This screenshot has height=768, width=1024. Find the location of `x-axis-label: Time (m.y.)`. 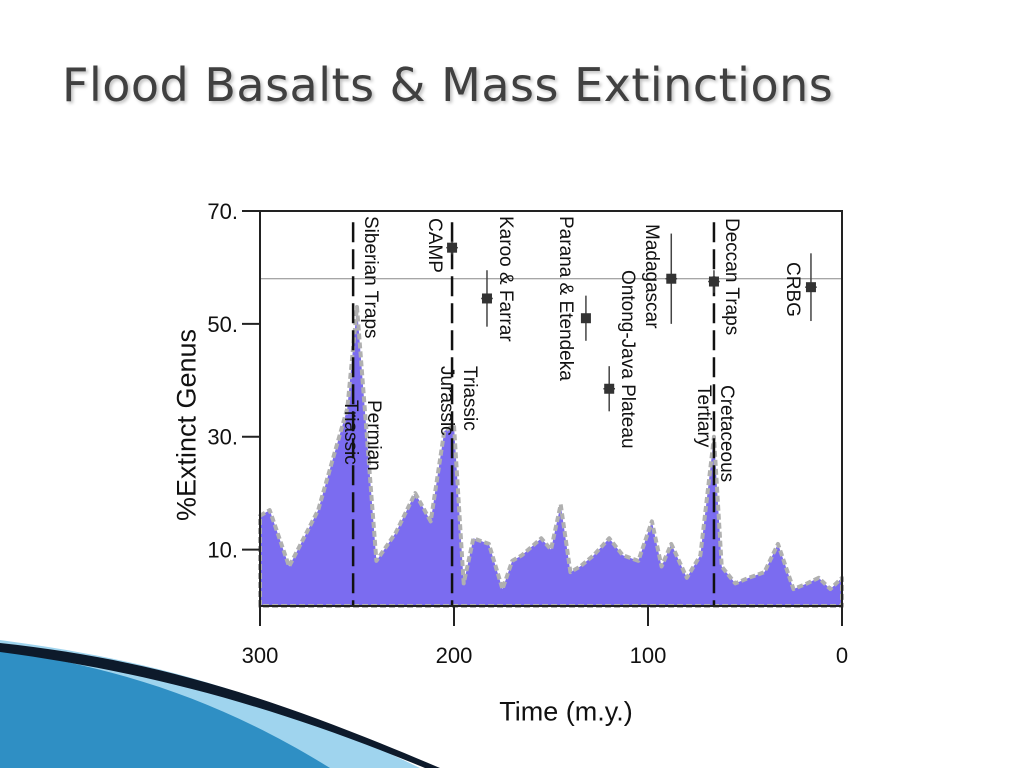

x-axis-label: Time (m.y.) is located at coordinates (566, 711).